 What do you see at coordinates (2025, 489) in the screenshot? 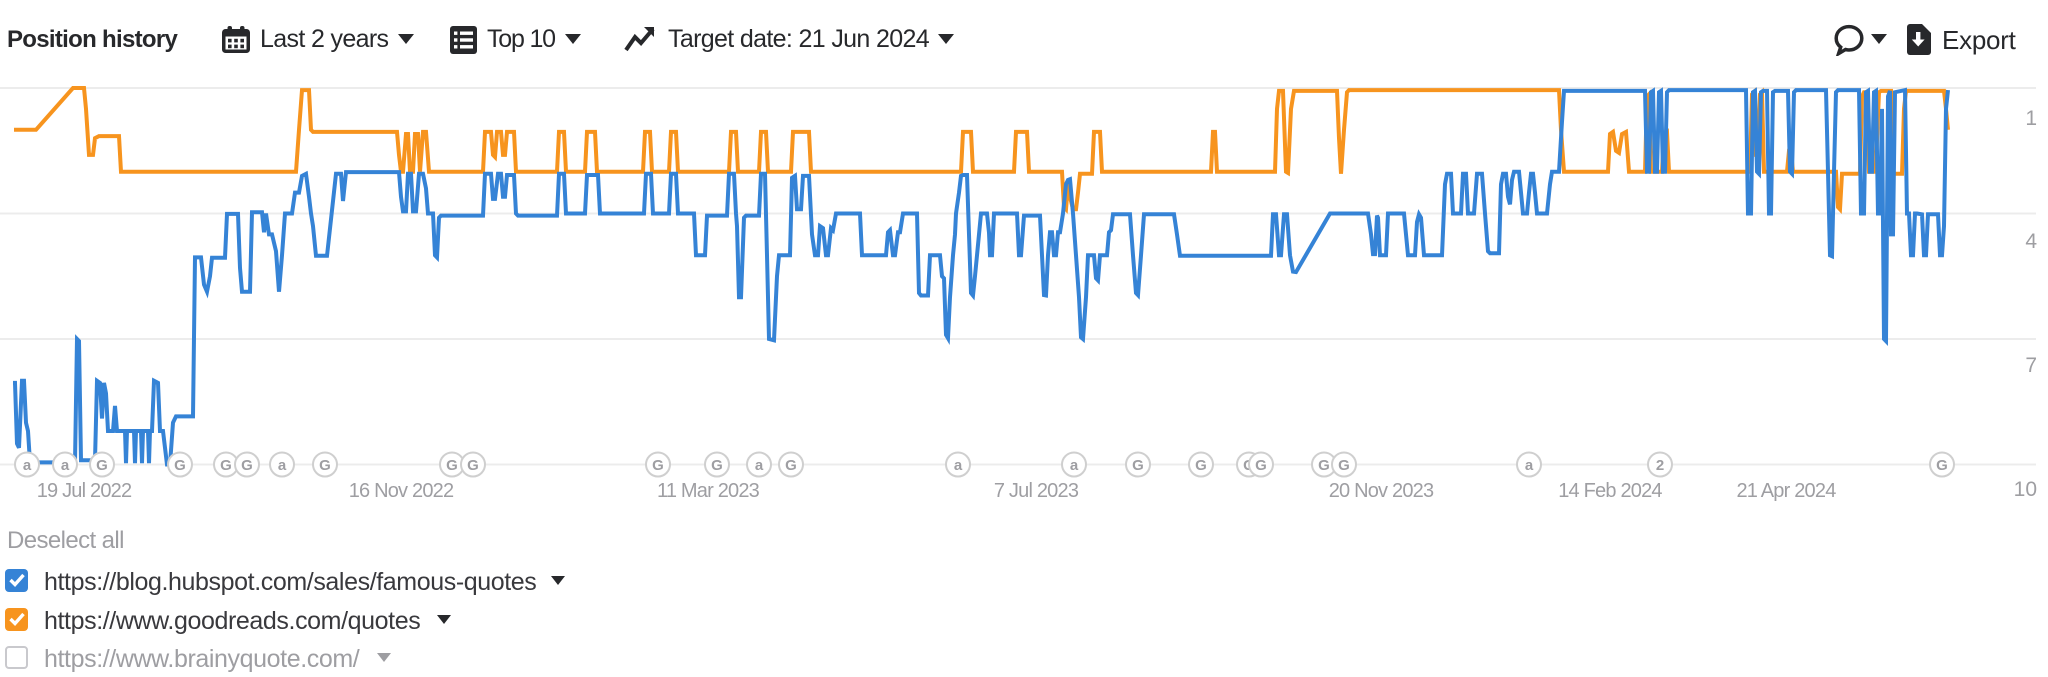
I see `svg-text: 10` at bounding box center [2025, 489].